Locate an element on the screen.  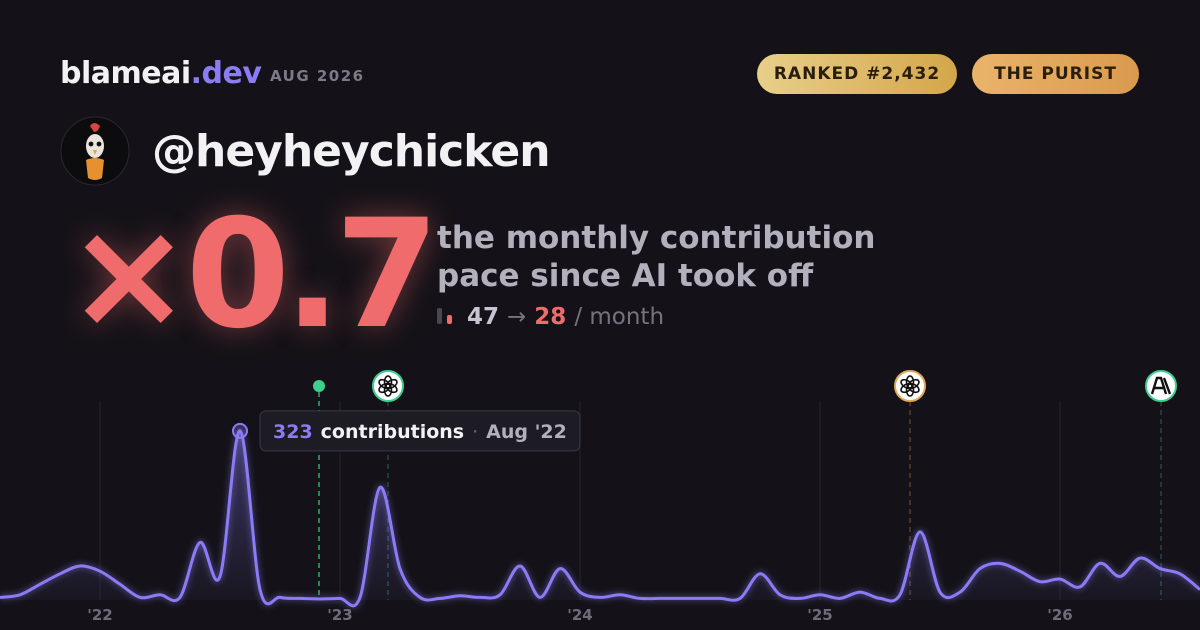
tooltip-box is located at coordinates (420, 431).